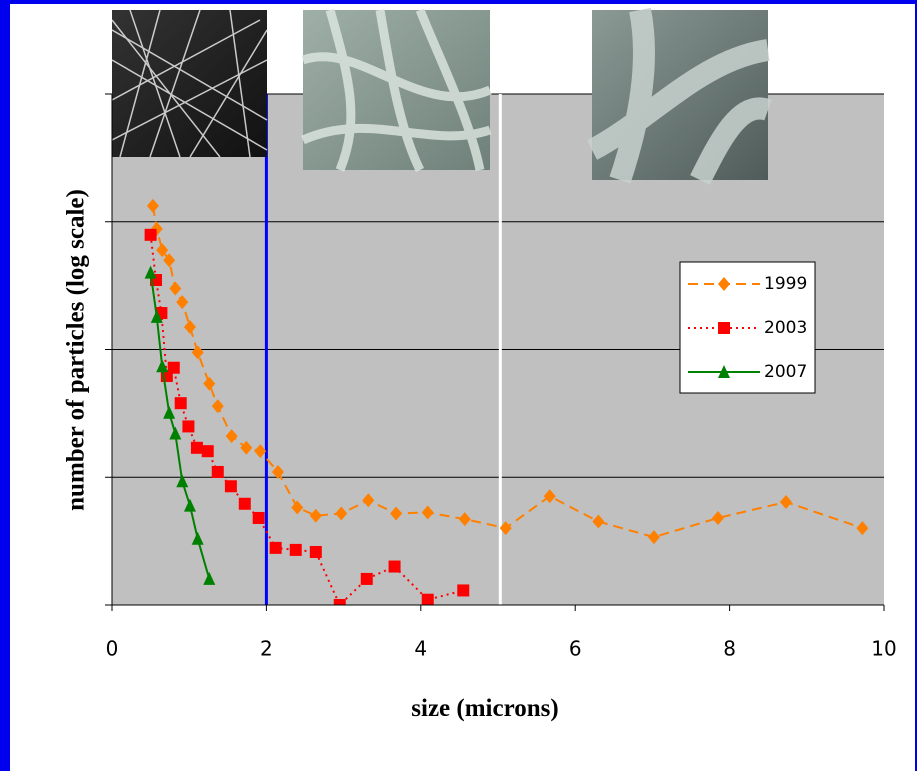 The width and height of the screenshot is (917, 771). Describe the element at coordinates (679, 96) in the screenshot. I see `fiber-image-coarse` at that location.